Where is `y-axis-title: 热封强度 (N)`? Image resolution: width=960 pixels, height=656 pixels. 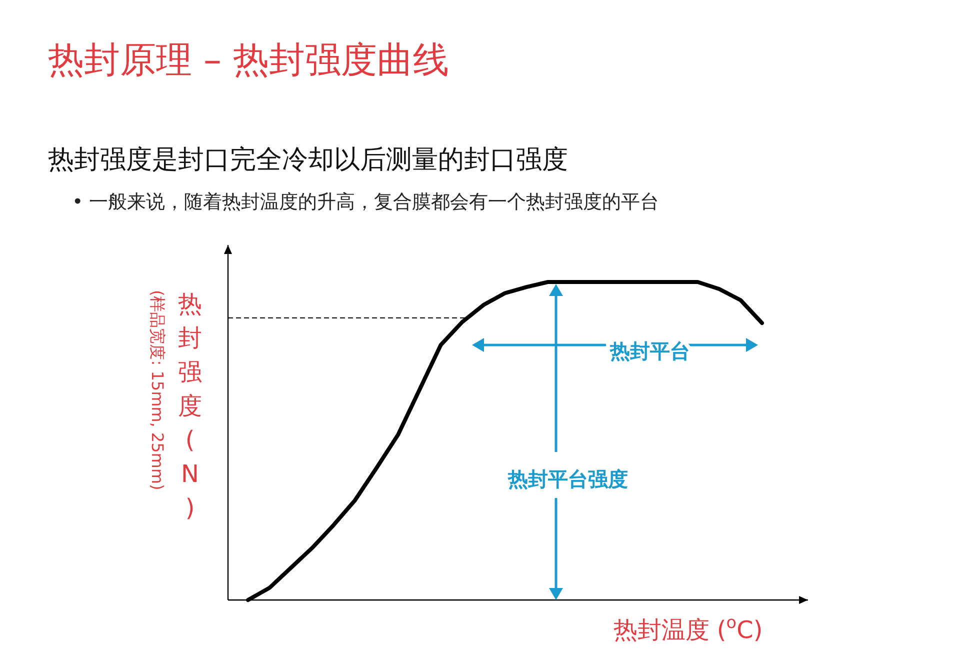 y-axis-title: 热封强度 (N) is located at coordinates (190, 406).